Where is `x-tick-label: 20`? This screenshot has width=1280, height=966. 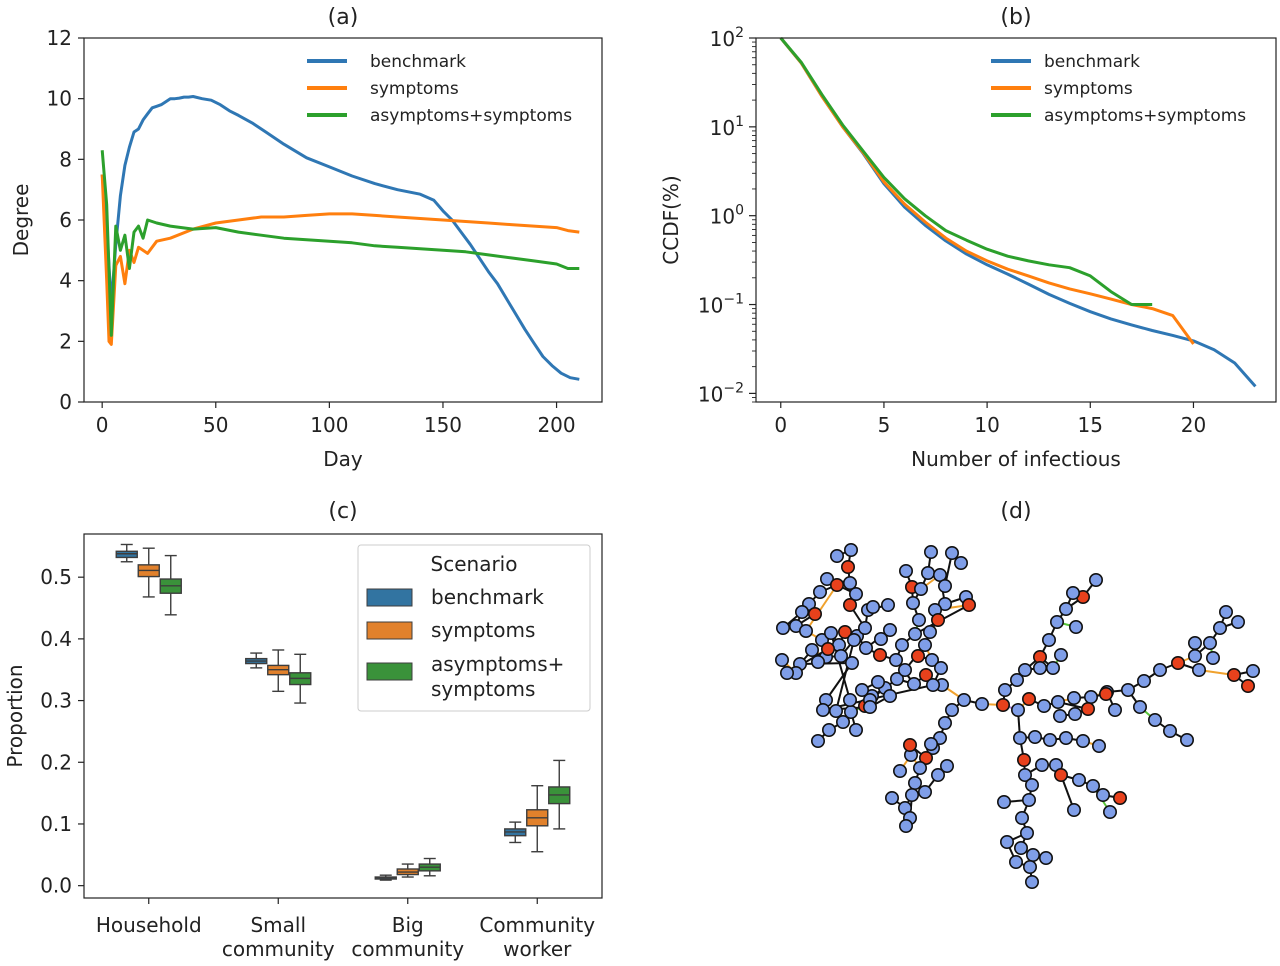 x-tick-label: 20 is located at coordinates (1193, 425).